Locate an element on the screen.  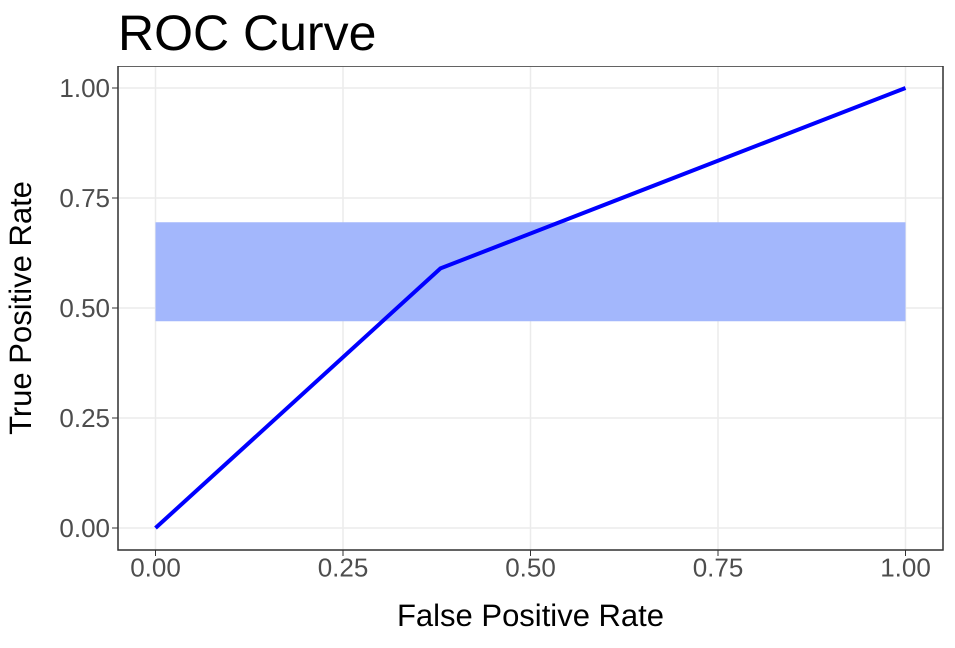
y-tick-label: 0.25 is located at coordinates (84, 418).